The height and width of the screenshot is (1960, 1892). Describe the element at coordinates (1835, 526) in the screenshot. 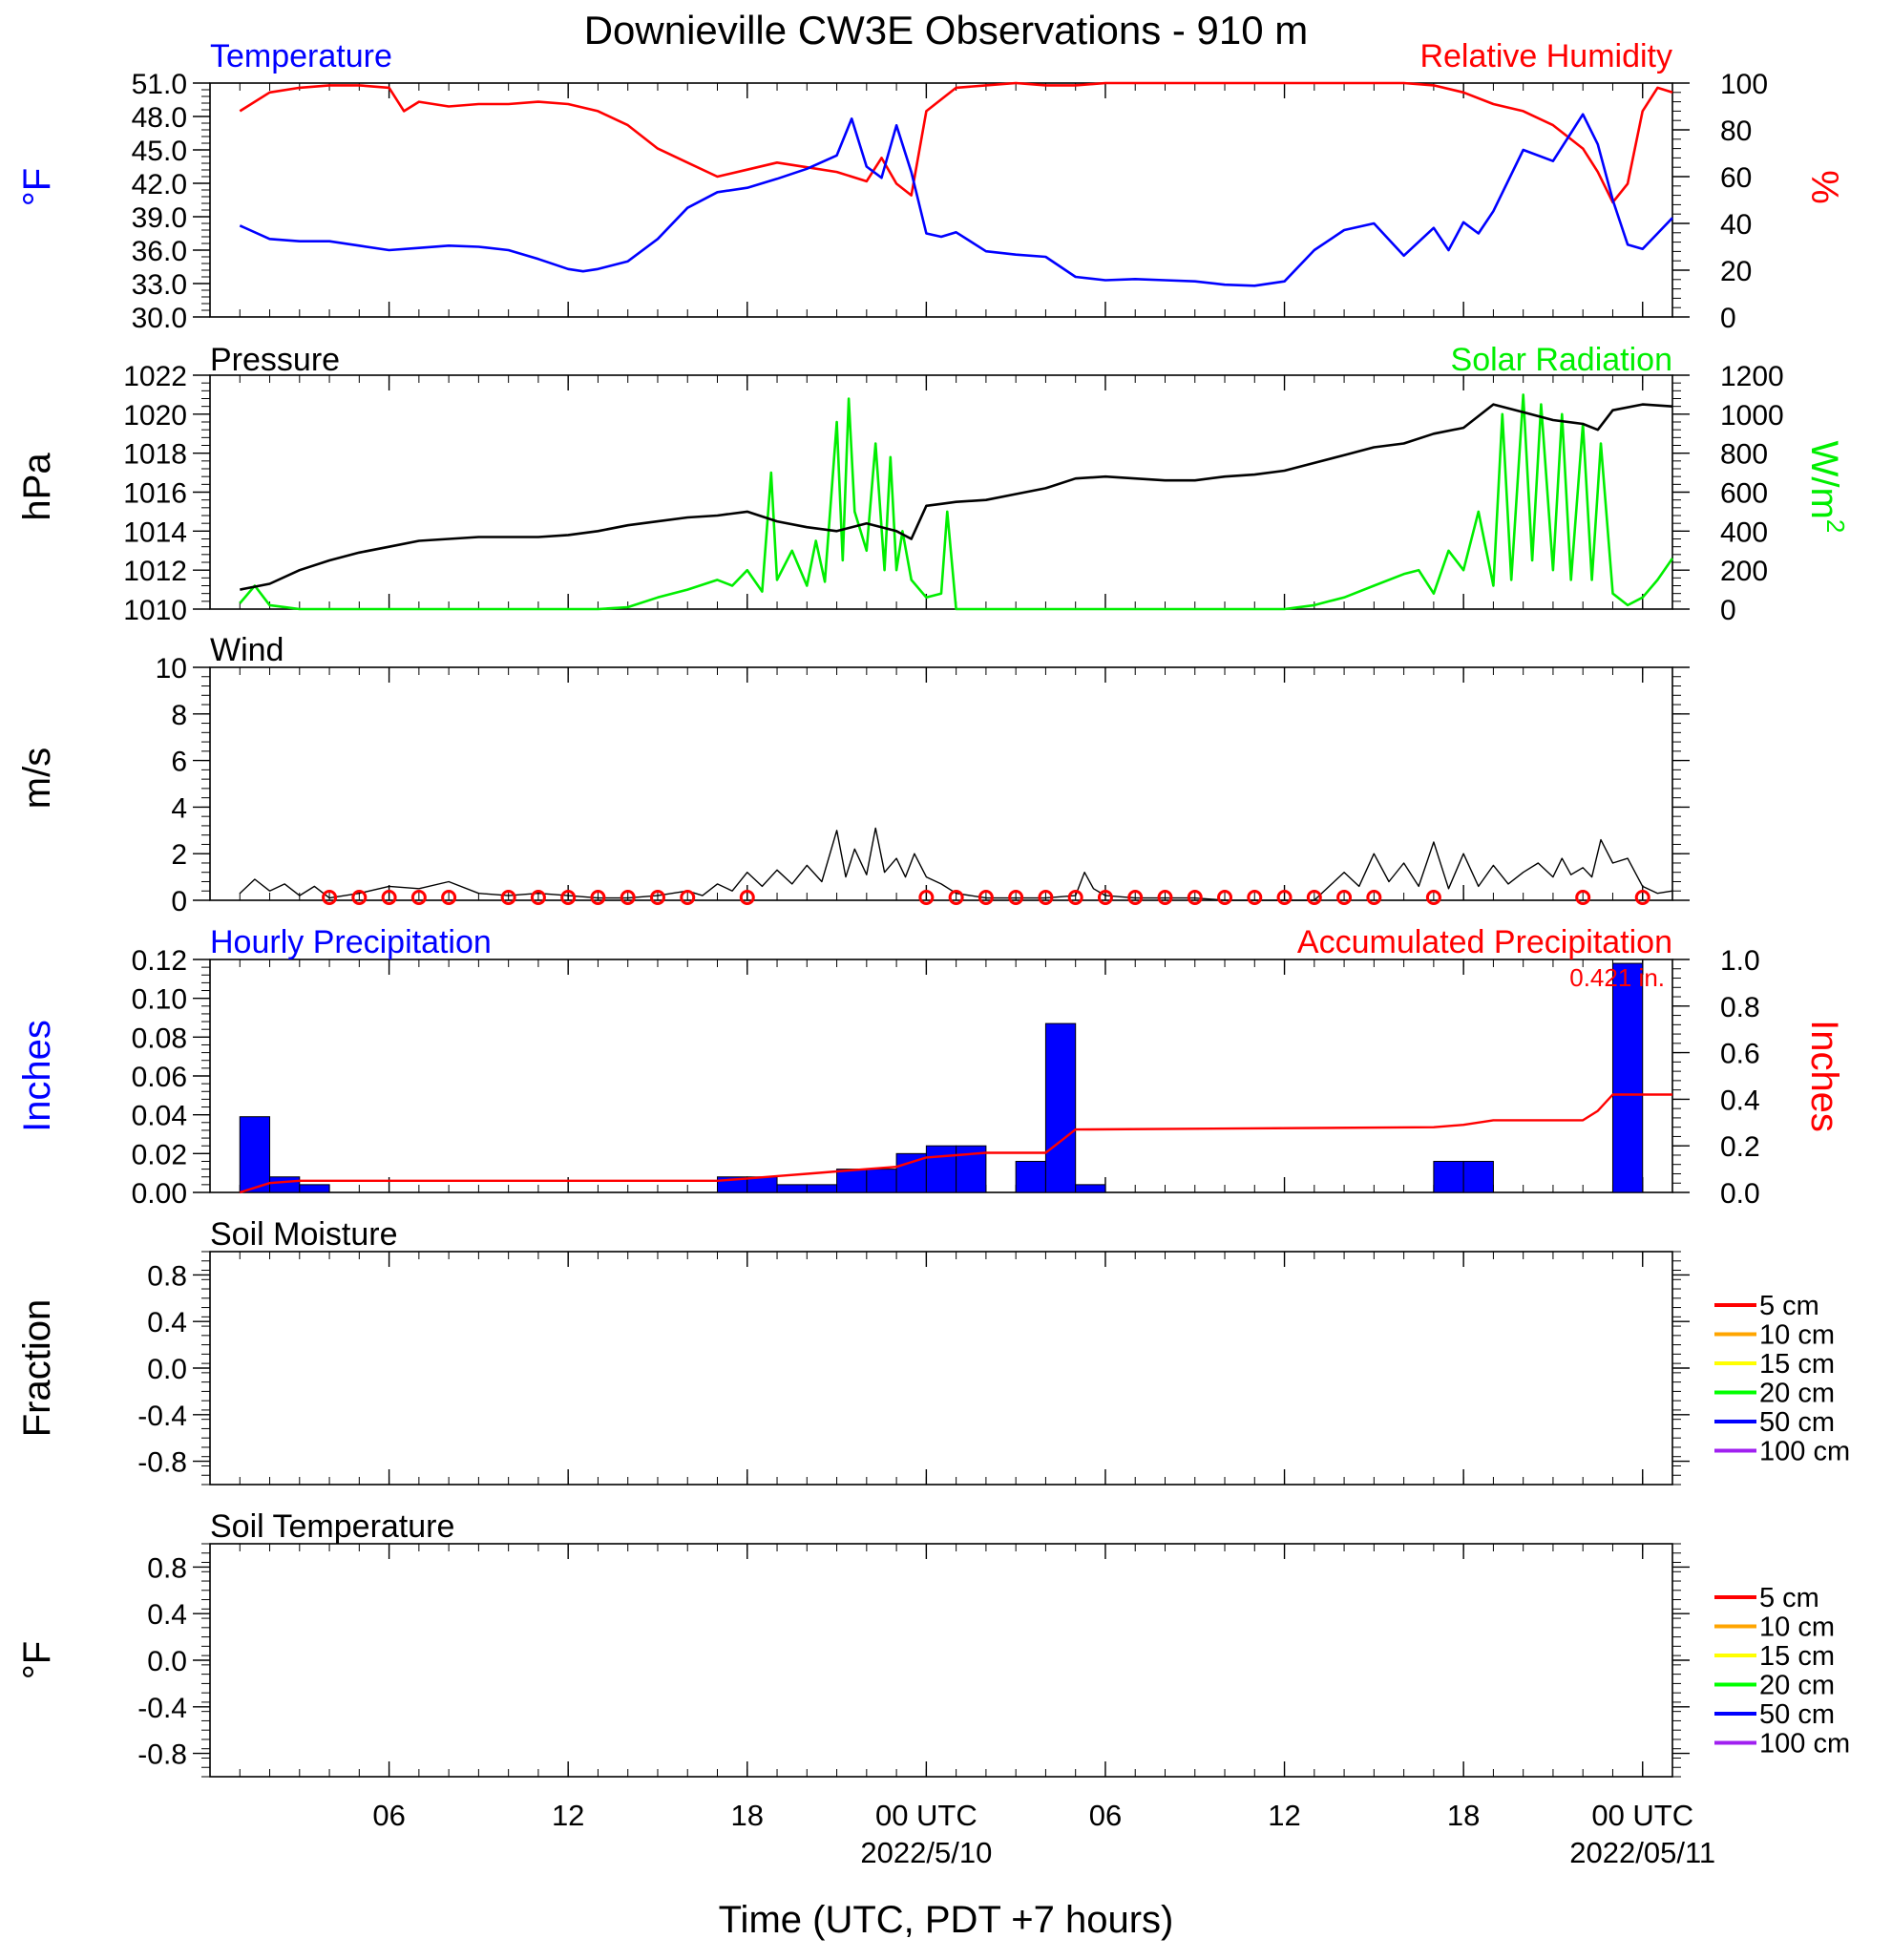

I see `y-right-axis-label-superscript: 2` at that location.